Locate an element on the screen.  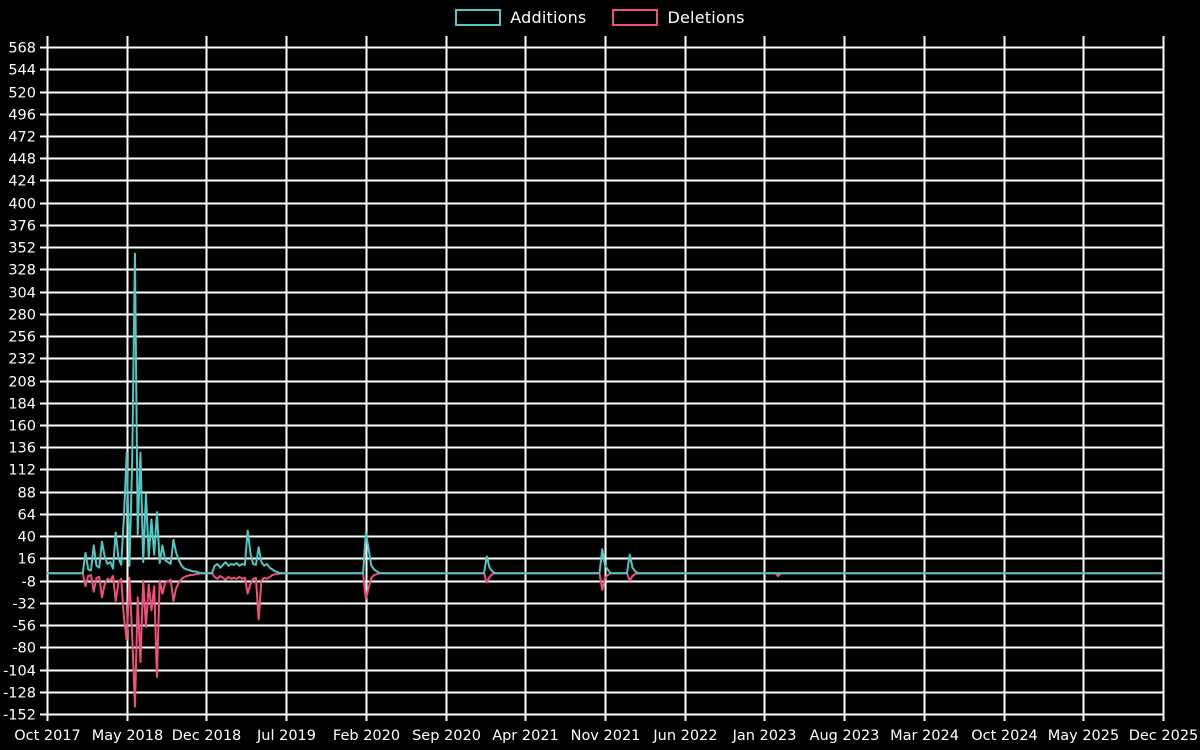
y-tick-label: 472 is located at coordinates (22, 138).